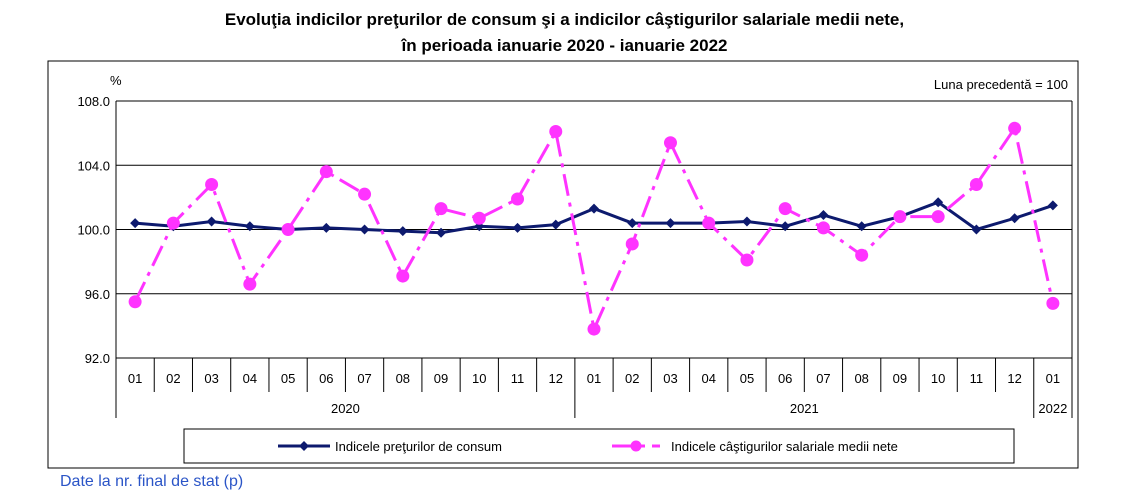 This screenshot has width=1129, height=491. Describe the element at coordinates (345, 408) in the screenshot. I see `year-label: 2020` at that location.